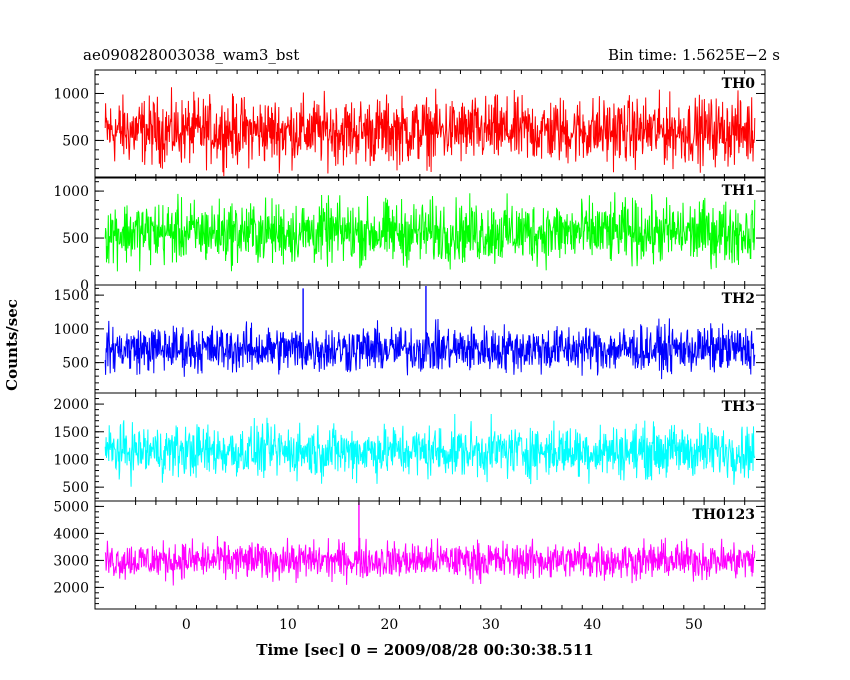 The image size is (850, 680). I want to click on series-line-th0, so click(430, 132).